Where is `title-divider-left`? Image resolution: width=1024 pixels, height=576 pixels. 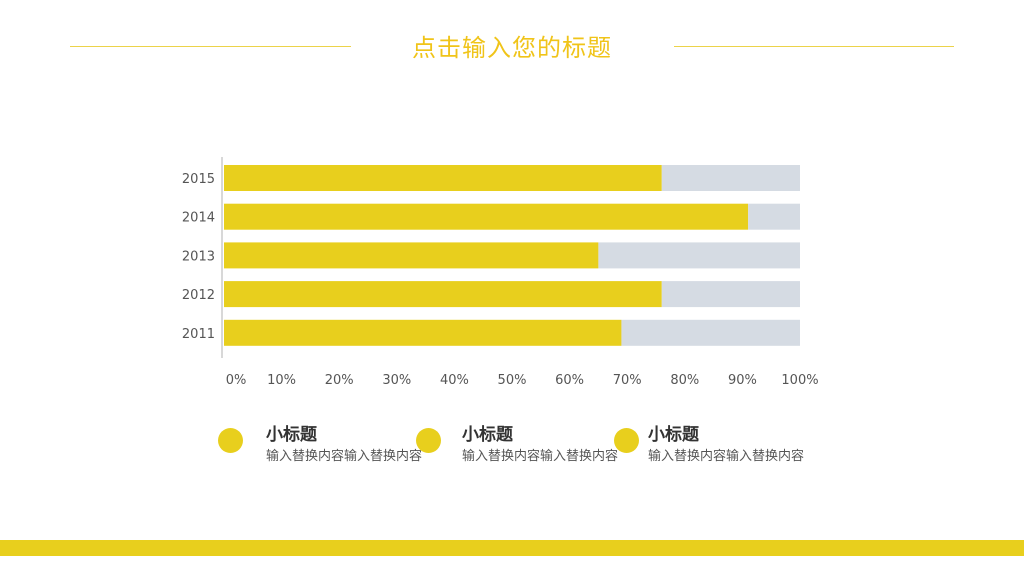 title-divider-left is located at coordinates (210, 46).